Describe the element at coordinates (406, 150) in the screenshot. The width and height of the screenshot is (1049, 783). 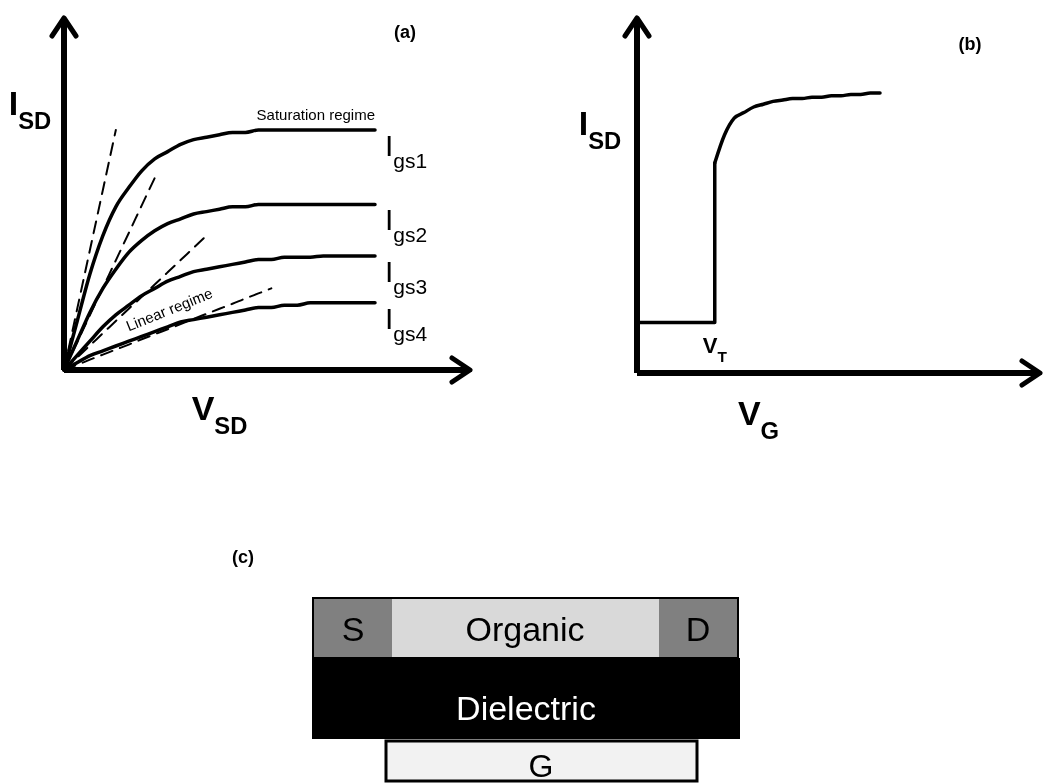
I see `series-label: I$_{gs1}$` at that location.